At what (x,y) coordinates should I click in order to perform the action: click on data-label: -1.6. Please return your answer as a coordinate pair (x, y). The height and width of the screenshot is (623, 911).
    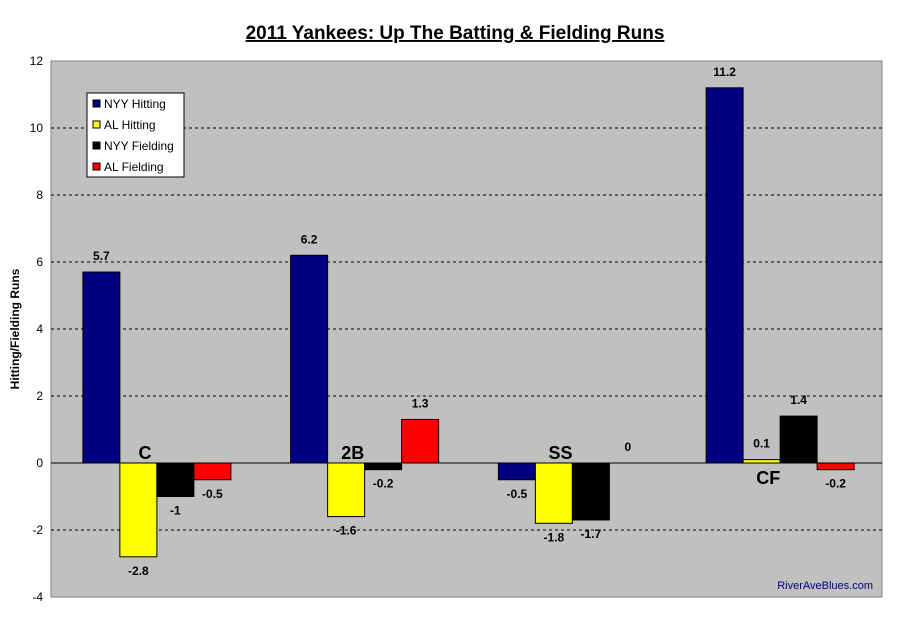
    Looking at the image, I should click on (346, 531).